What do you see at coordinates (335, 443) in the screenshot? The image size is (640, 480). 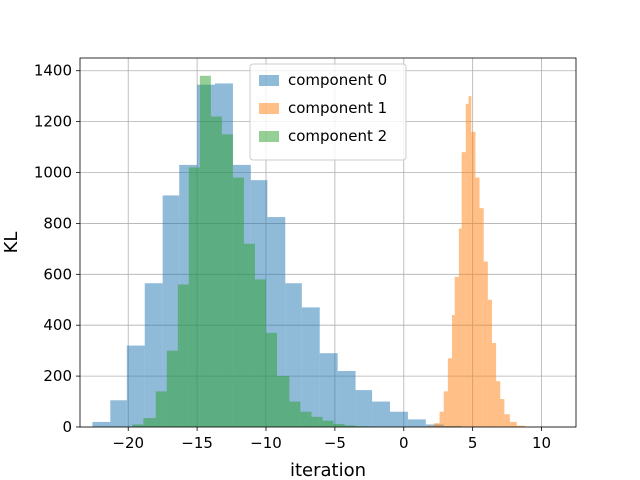 I see `x-tick-label: −5` at bounding box center [335, 443].